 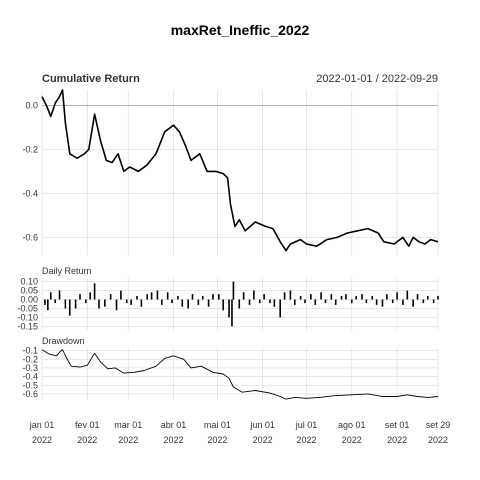 I want to click on x-tick-label: abr 01, so click(x=174, y=425).